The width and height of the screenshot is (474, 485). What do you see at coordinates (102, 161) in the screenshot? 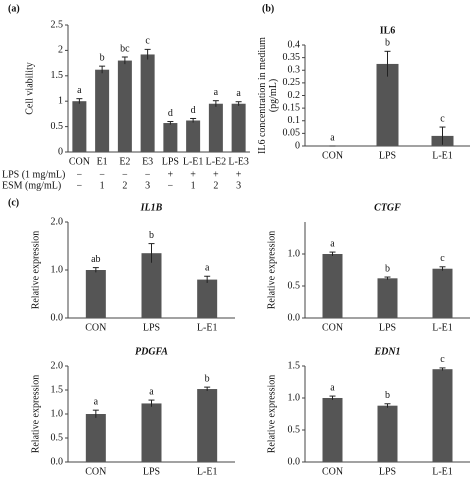
I see `x-tick-label: E1` at bounding box center [102, 161].